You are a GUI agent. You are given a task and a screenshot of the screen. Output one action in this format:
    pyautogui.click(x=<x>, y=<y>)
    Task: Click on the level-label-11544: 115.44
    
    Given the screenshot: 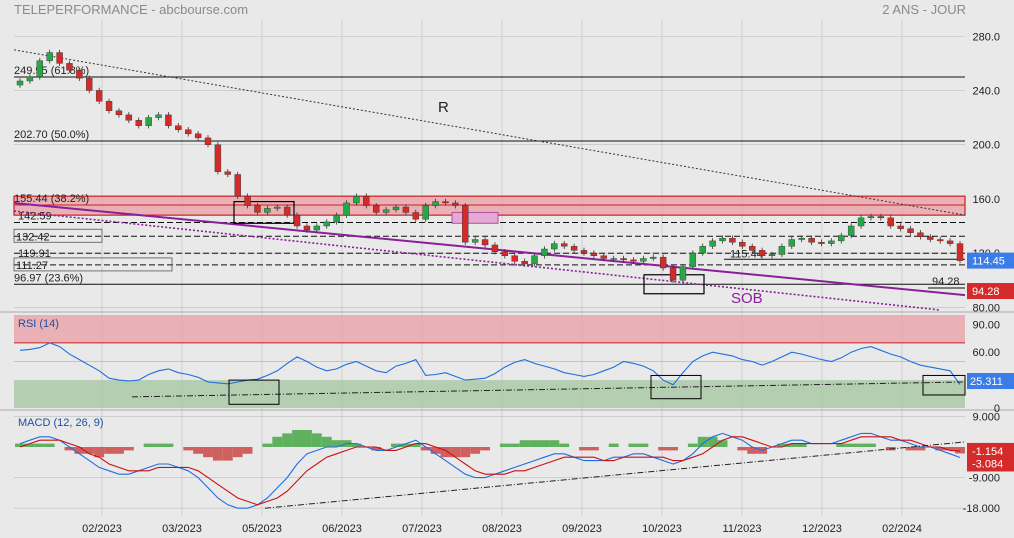 What is the action you would take?
    pyautogui.click(x=746, y=254)
    